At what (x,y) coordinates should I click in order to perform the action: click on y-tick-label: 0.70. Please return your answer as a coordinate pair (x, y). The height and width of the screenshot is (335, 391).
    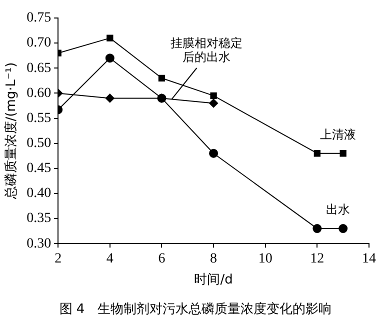
    Looking at the image, I should click on (39, 43).